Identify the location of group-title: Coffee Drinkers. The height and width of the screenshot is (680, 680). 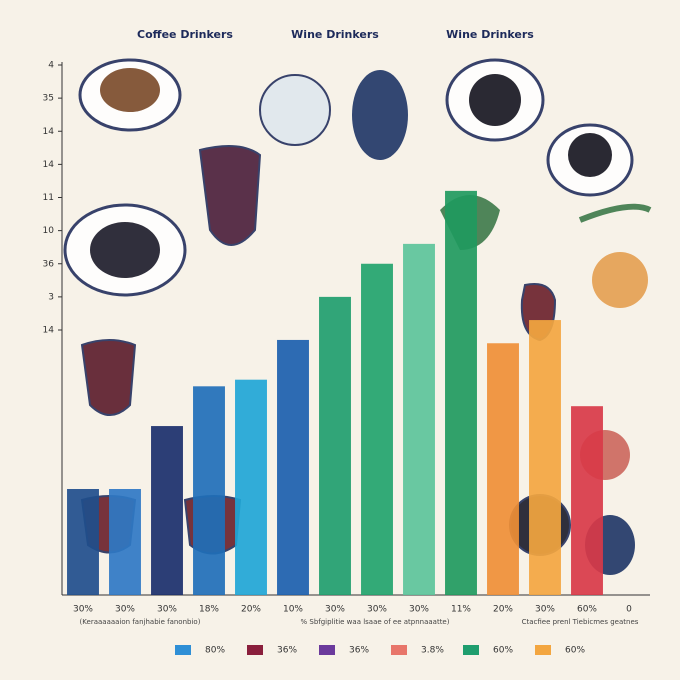
(185, 34).